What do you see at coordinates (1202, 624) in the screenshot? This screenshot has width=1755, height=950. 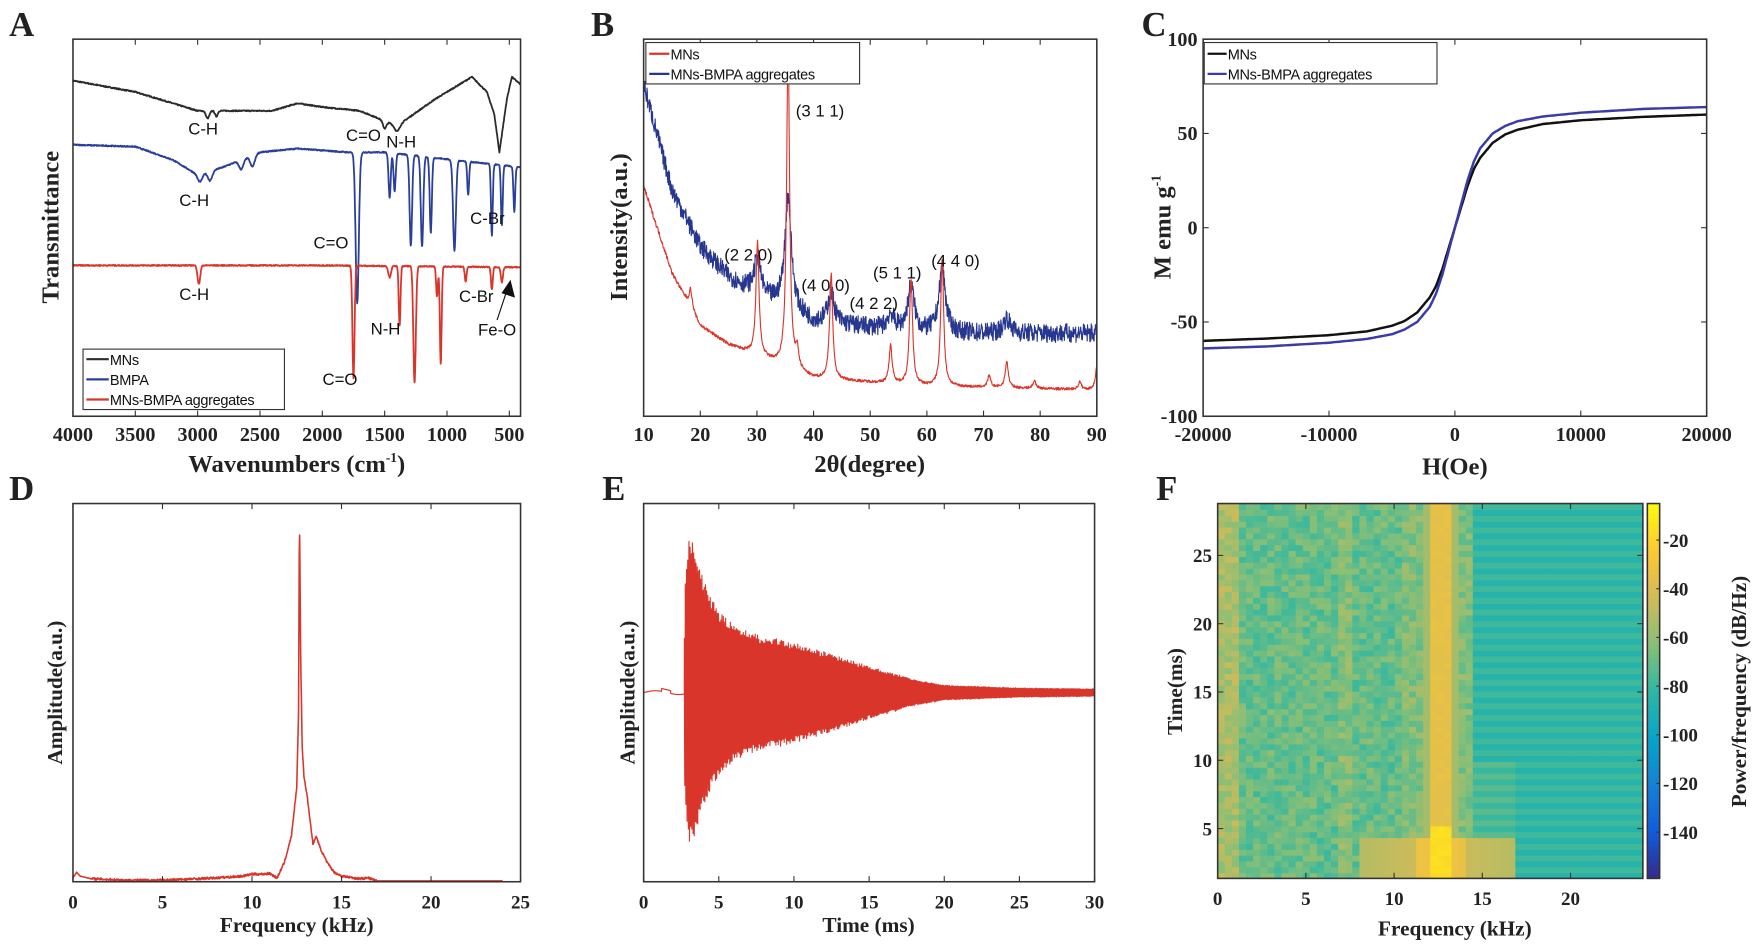 I see `f-ytick-label: 20` at bounding box center [1202, 624].